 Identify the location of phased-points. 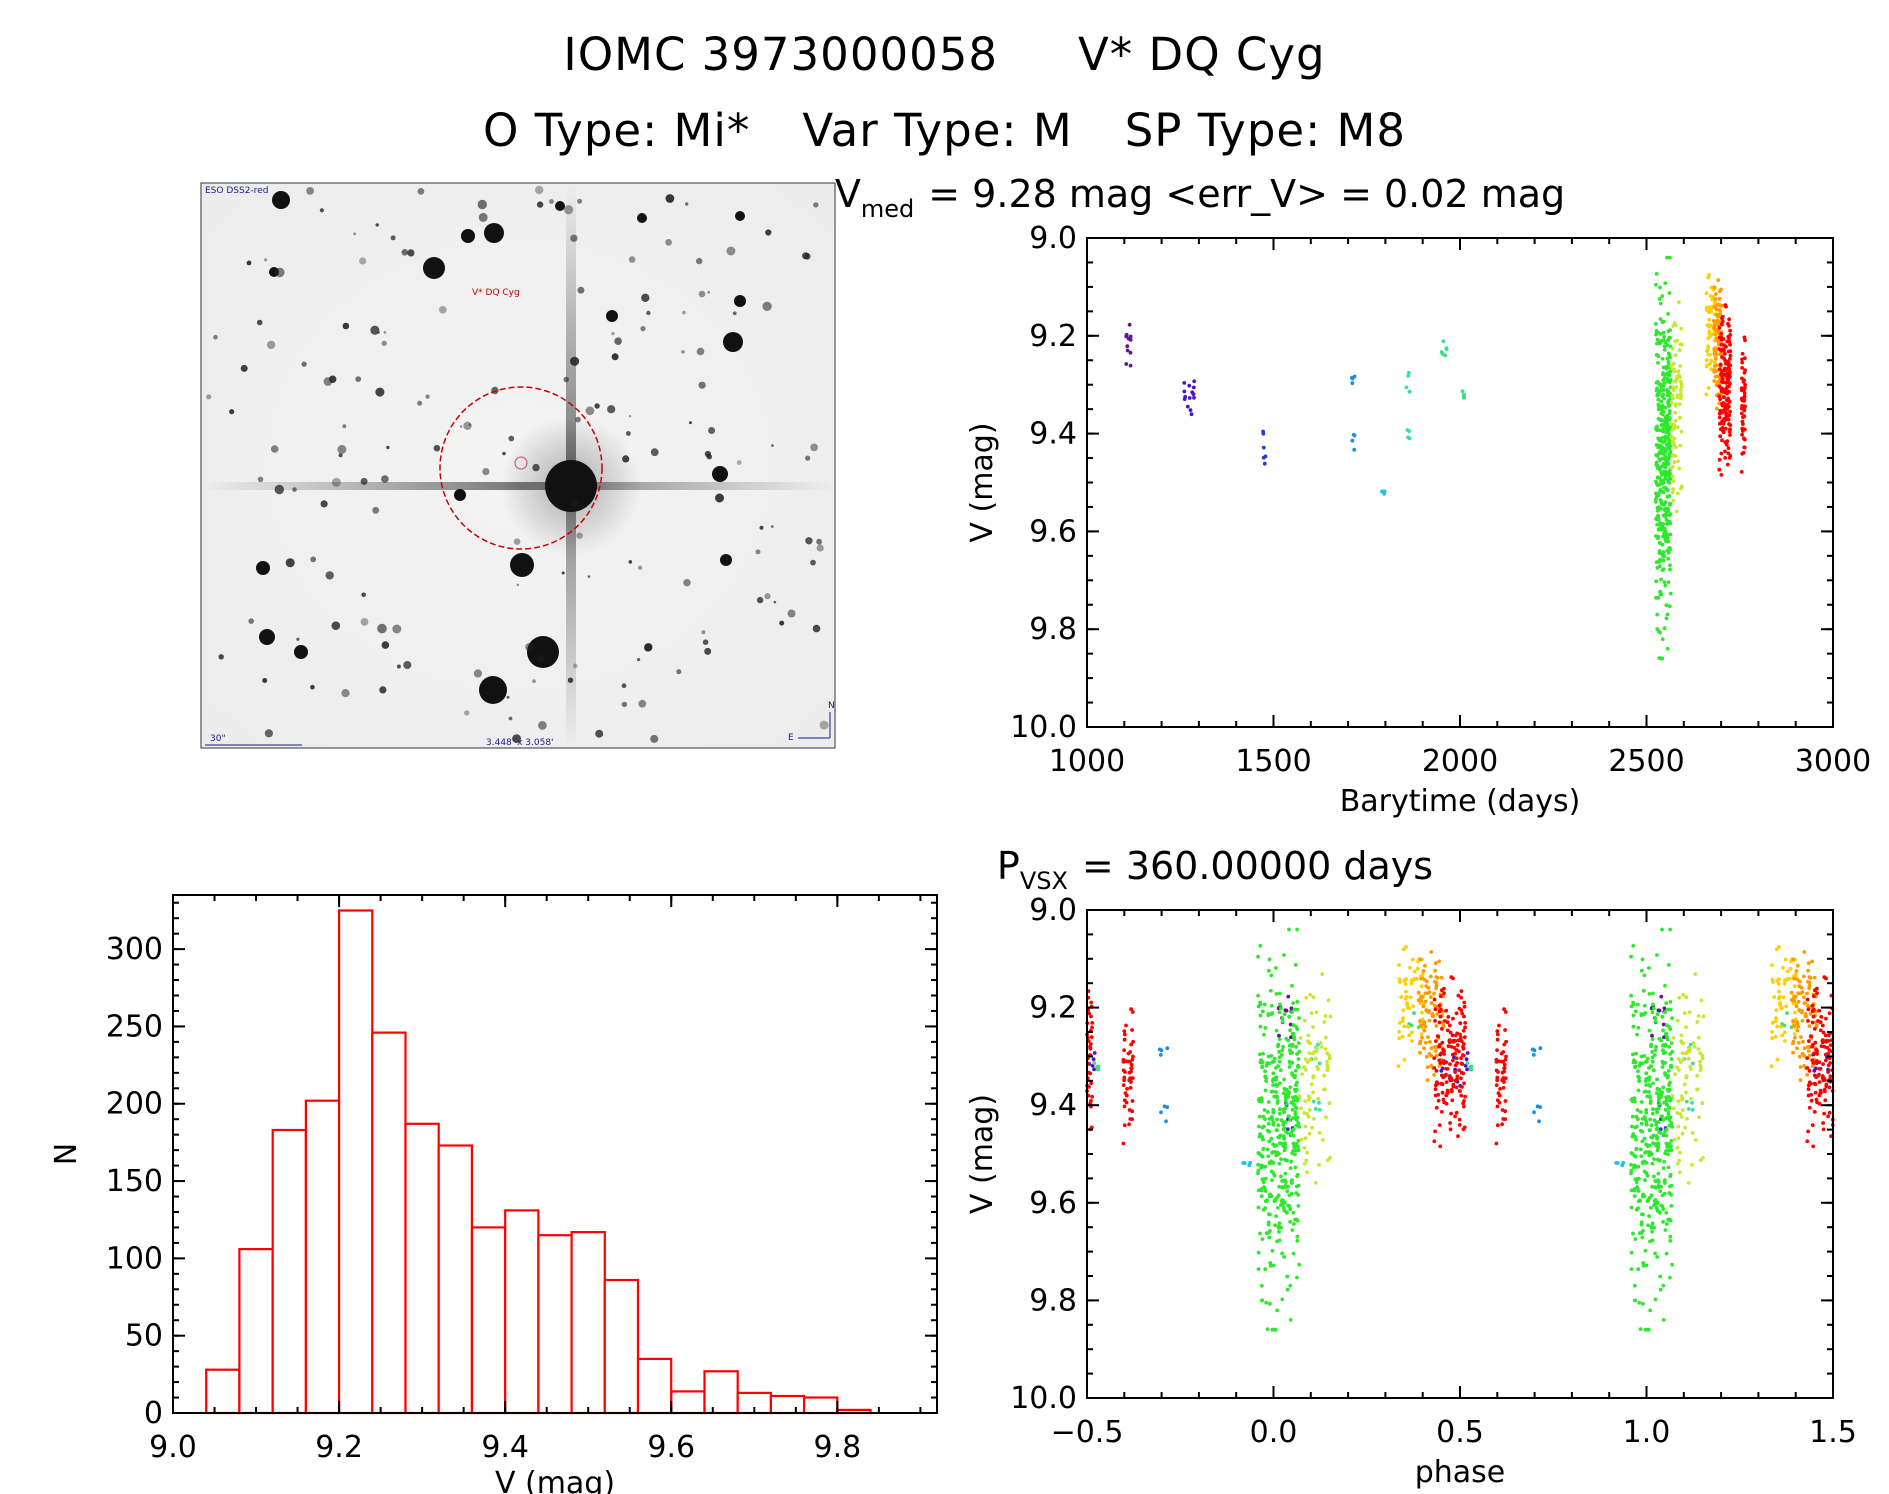
(1460, 1129).